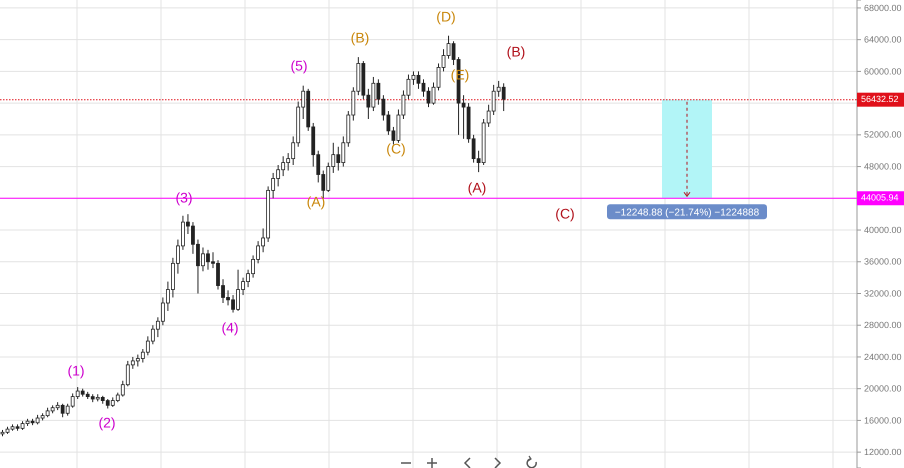  I want to click on annotation: (D), so click(446, 16).